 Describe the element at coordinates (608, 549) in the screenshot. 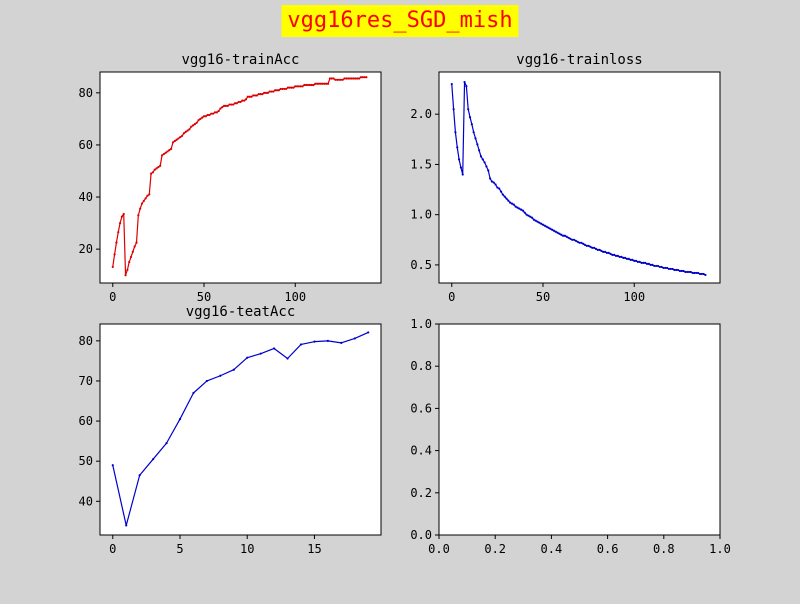

I see `x-tick-label: 0.6` at that location.